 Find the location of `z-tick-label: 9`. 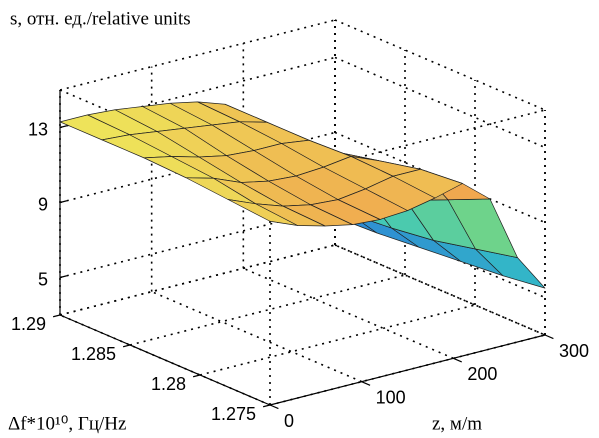

z-tick-label: 9 is located at coordinates (43, 204).